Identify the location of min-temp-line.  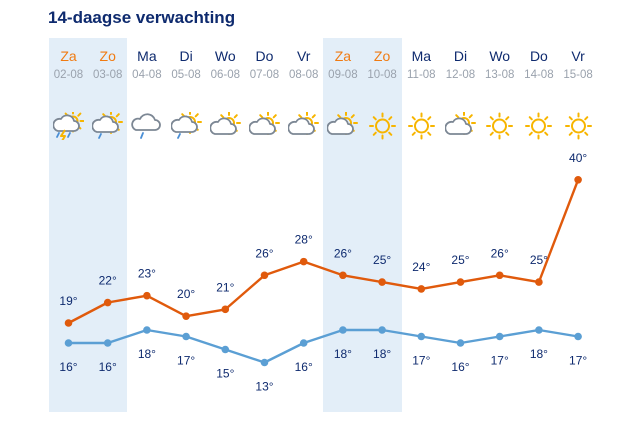
(323, 346).